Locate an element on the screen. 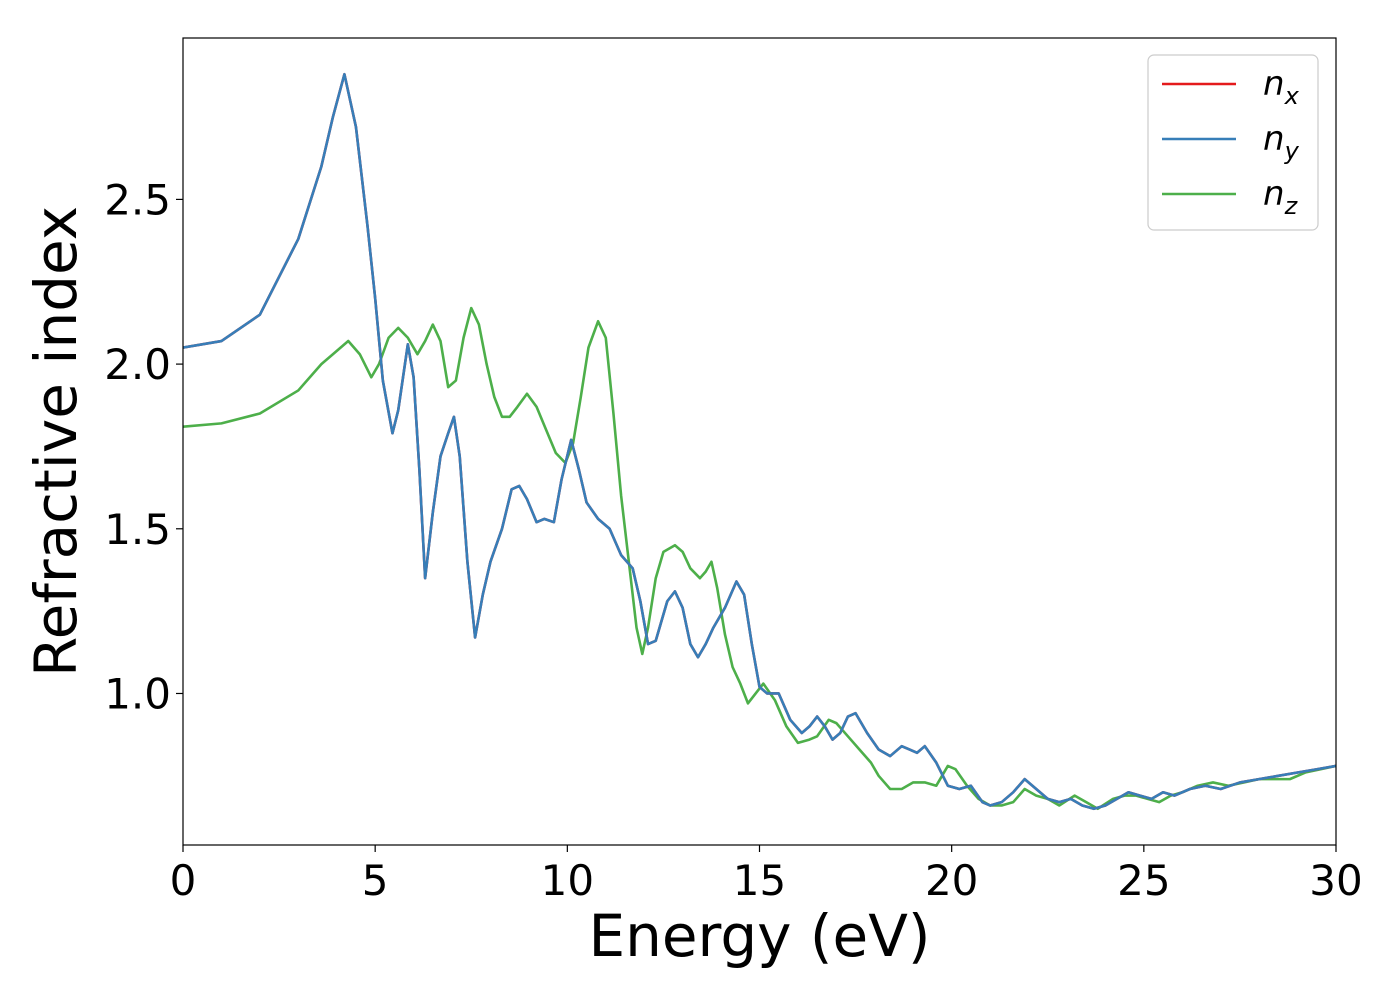 This screenshot has height=1000, width=1400. legend-label-subscript: x is located at coordinates (1292, 96).